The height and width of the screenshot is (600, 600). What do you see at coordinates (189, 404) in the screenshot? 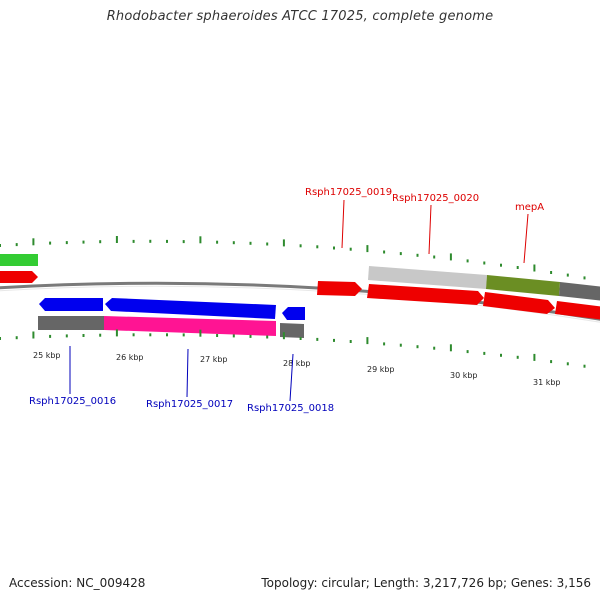
I see `gene-label-rsph0017: Rsph17025_0017` at bounding box center [189, 404].